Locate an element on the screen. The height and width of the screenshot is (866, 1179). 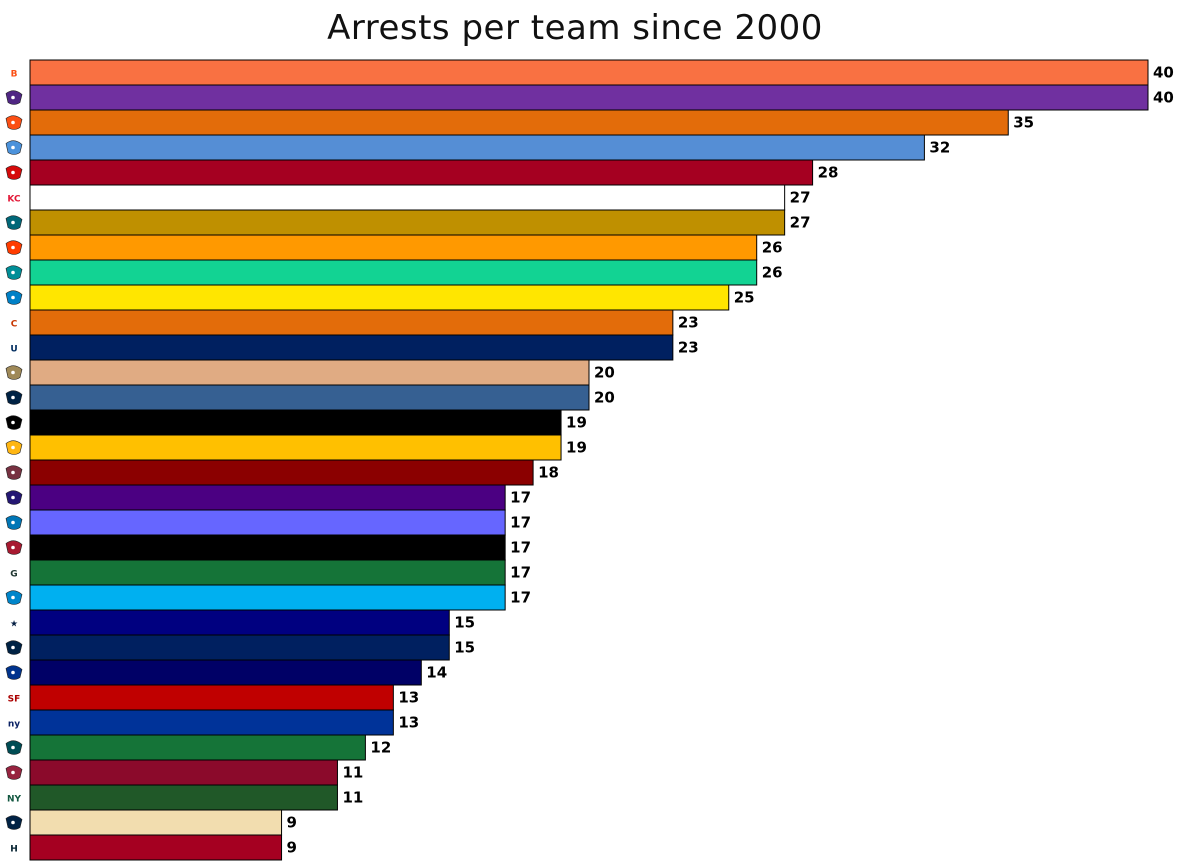
value-label-steelers: 19 is located at coordinates (576, 448).